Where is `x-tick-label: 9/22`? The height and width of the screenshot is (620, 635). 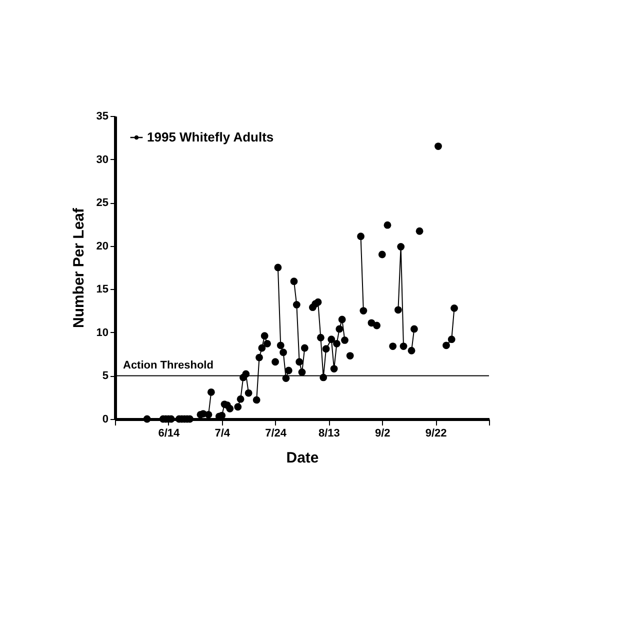 x-tick-label: 9/22 is located at coordinates (436, 434).